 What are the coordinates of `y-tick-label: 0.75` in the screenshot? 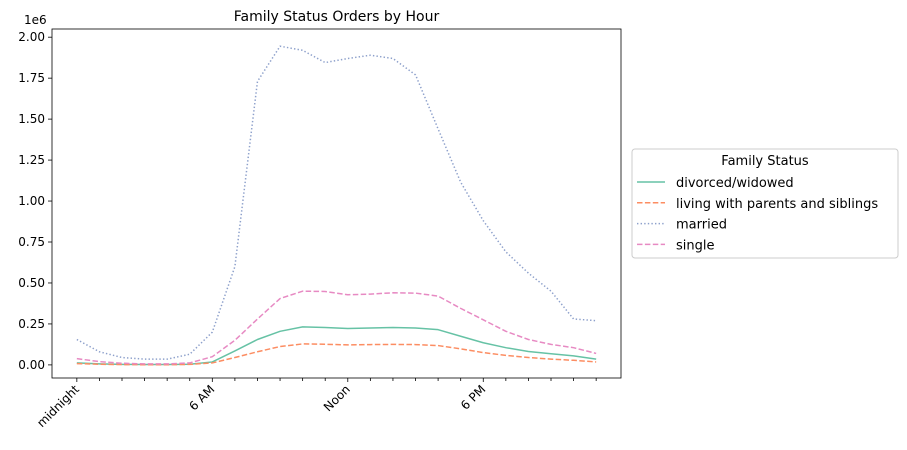 It's located at (31, 242).